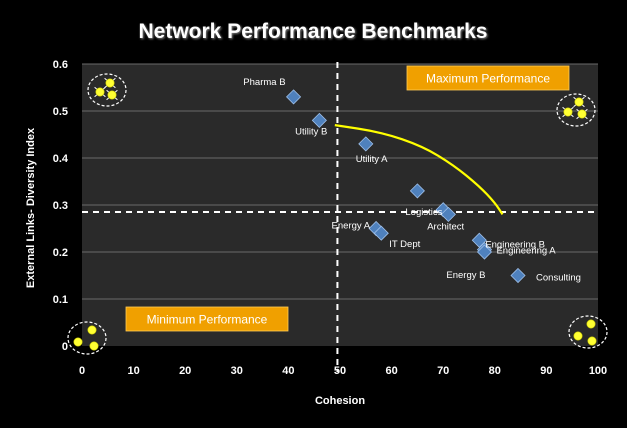 Image resolution: width=627 pixels, height=428 pixels. What do you see at coordinates (445, 227) in the screenshot?
I see `data-label: Architect` at bounding box center [445, 227].